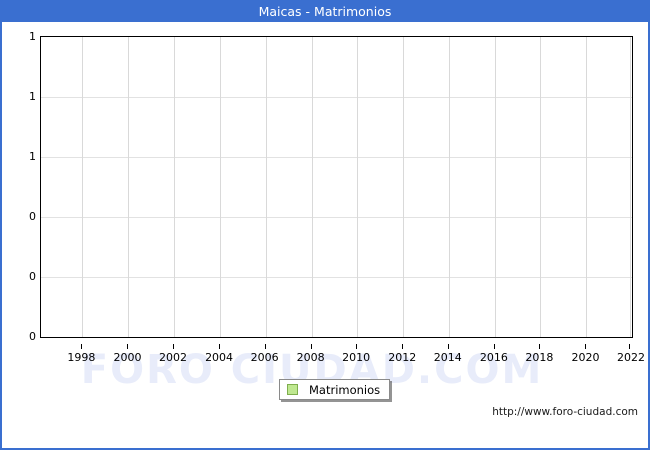 The image size is (650, 450). Describe the element at coordinates (292, 389) in the screenshot. I see `legend-swatch-matrimonios` at that location.